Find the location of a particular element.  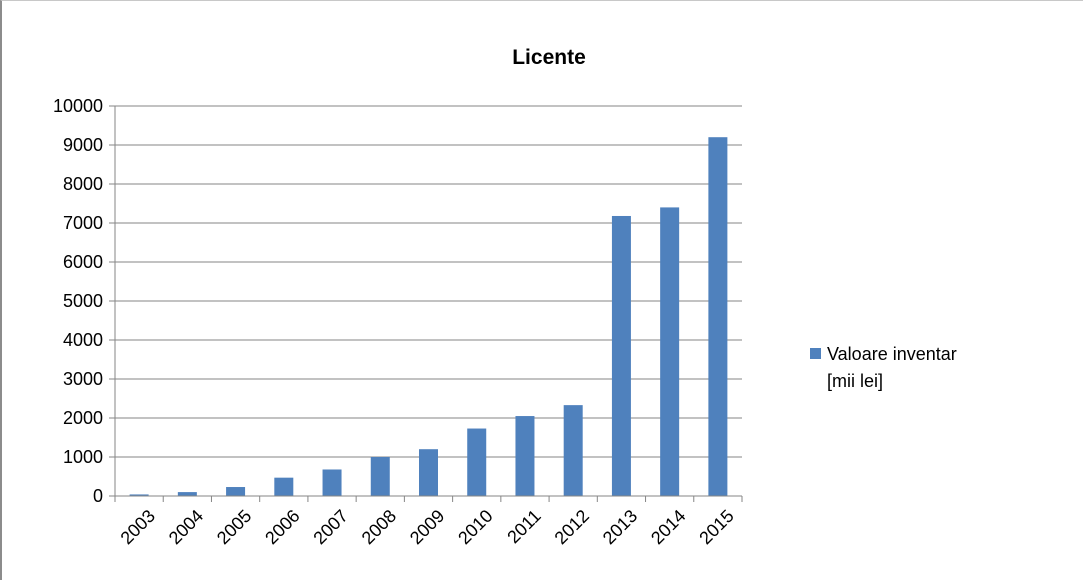

legend: Valoare inventar [mii lei] is located at coordinates (883, 367).